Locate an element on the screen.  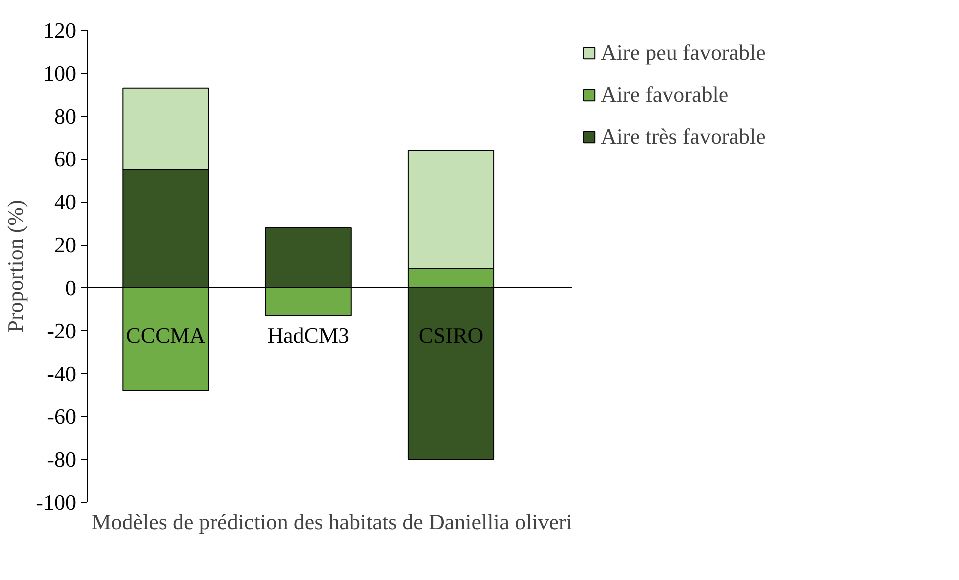
legend-label: Aire favorable is located at coordinates (665, 95).